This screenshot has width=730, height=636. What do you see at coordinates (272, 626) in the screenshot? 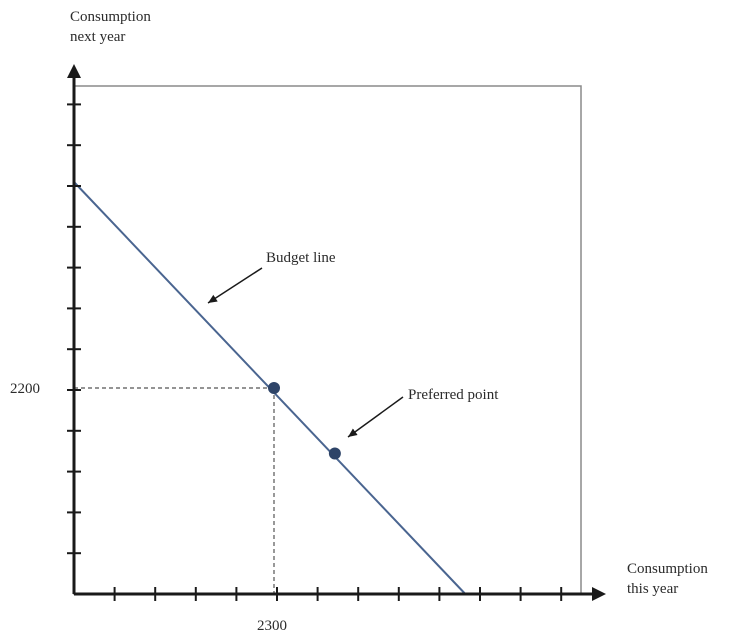
I see `x-tick-label-2300: 2300` at bounding box center [272, 626].